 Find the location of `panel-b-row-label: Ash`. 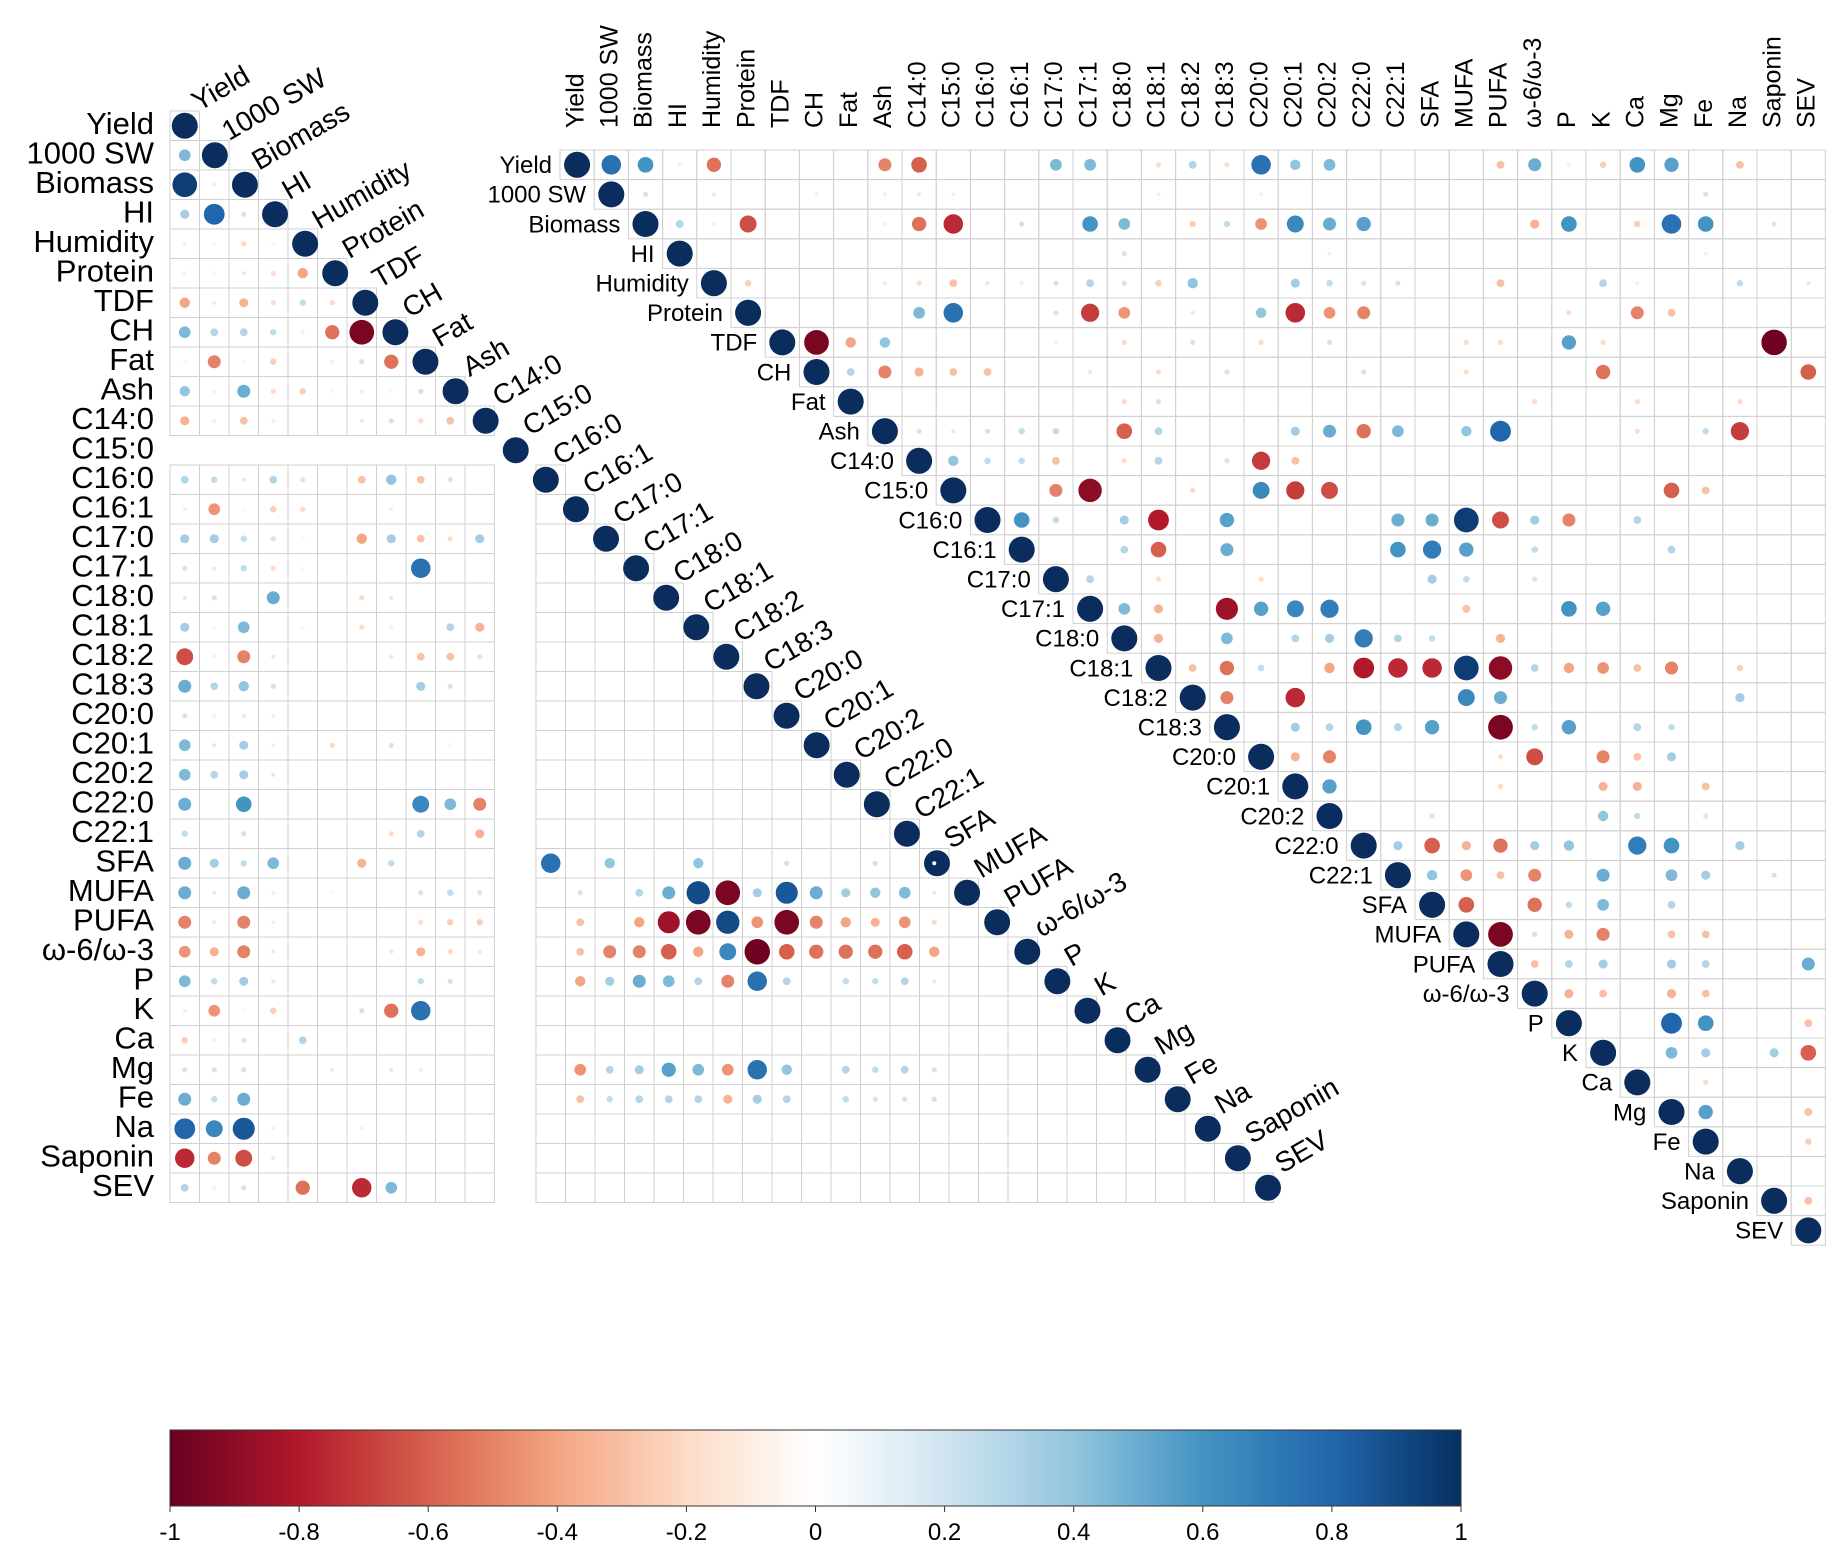

panel-b-row-label: Ash is located at coordinates (838, 431).